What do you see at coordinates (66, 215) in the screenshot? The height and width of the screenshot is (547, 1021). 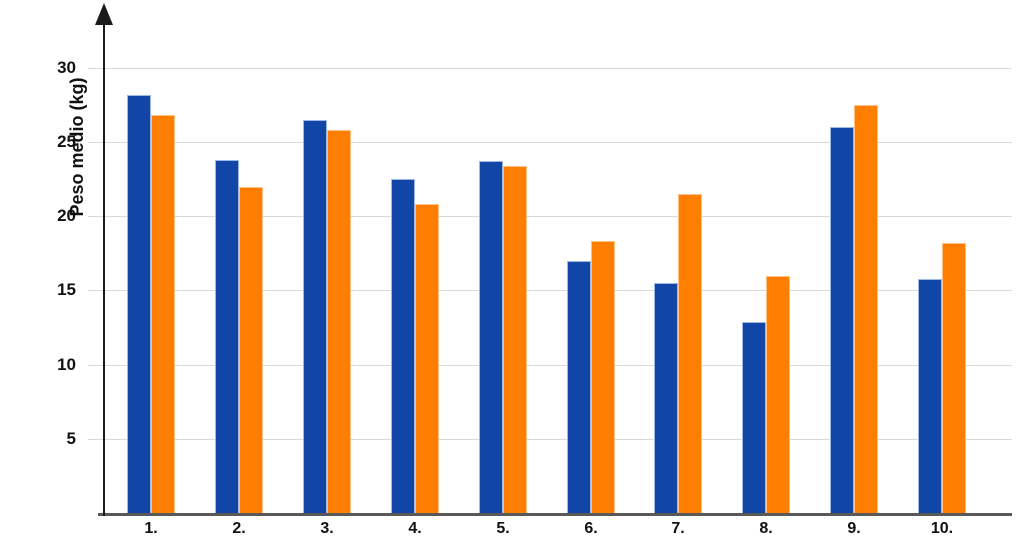 I see `y-tick-label: 20` at bounding box center [66, 215].